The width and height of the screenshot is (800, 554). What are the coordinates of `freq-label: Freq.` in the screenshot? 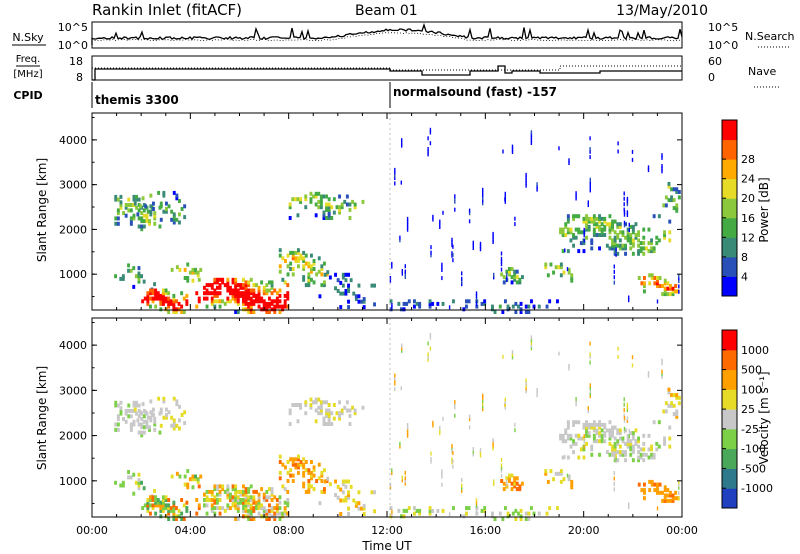 It's located at (28, 59).